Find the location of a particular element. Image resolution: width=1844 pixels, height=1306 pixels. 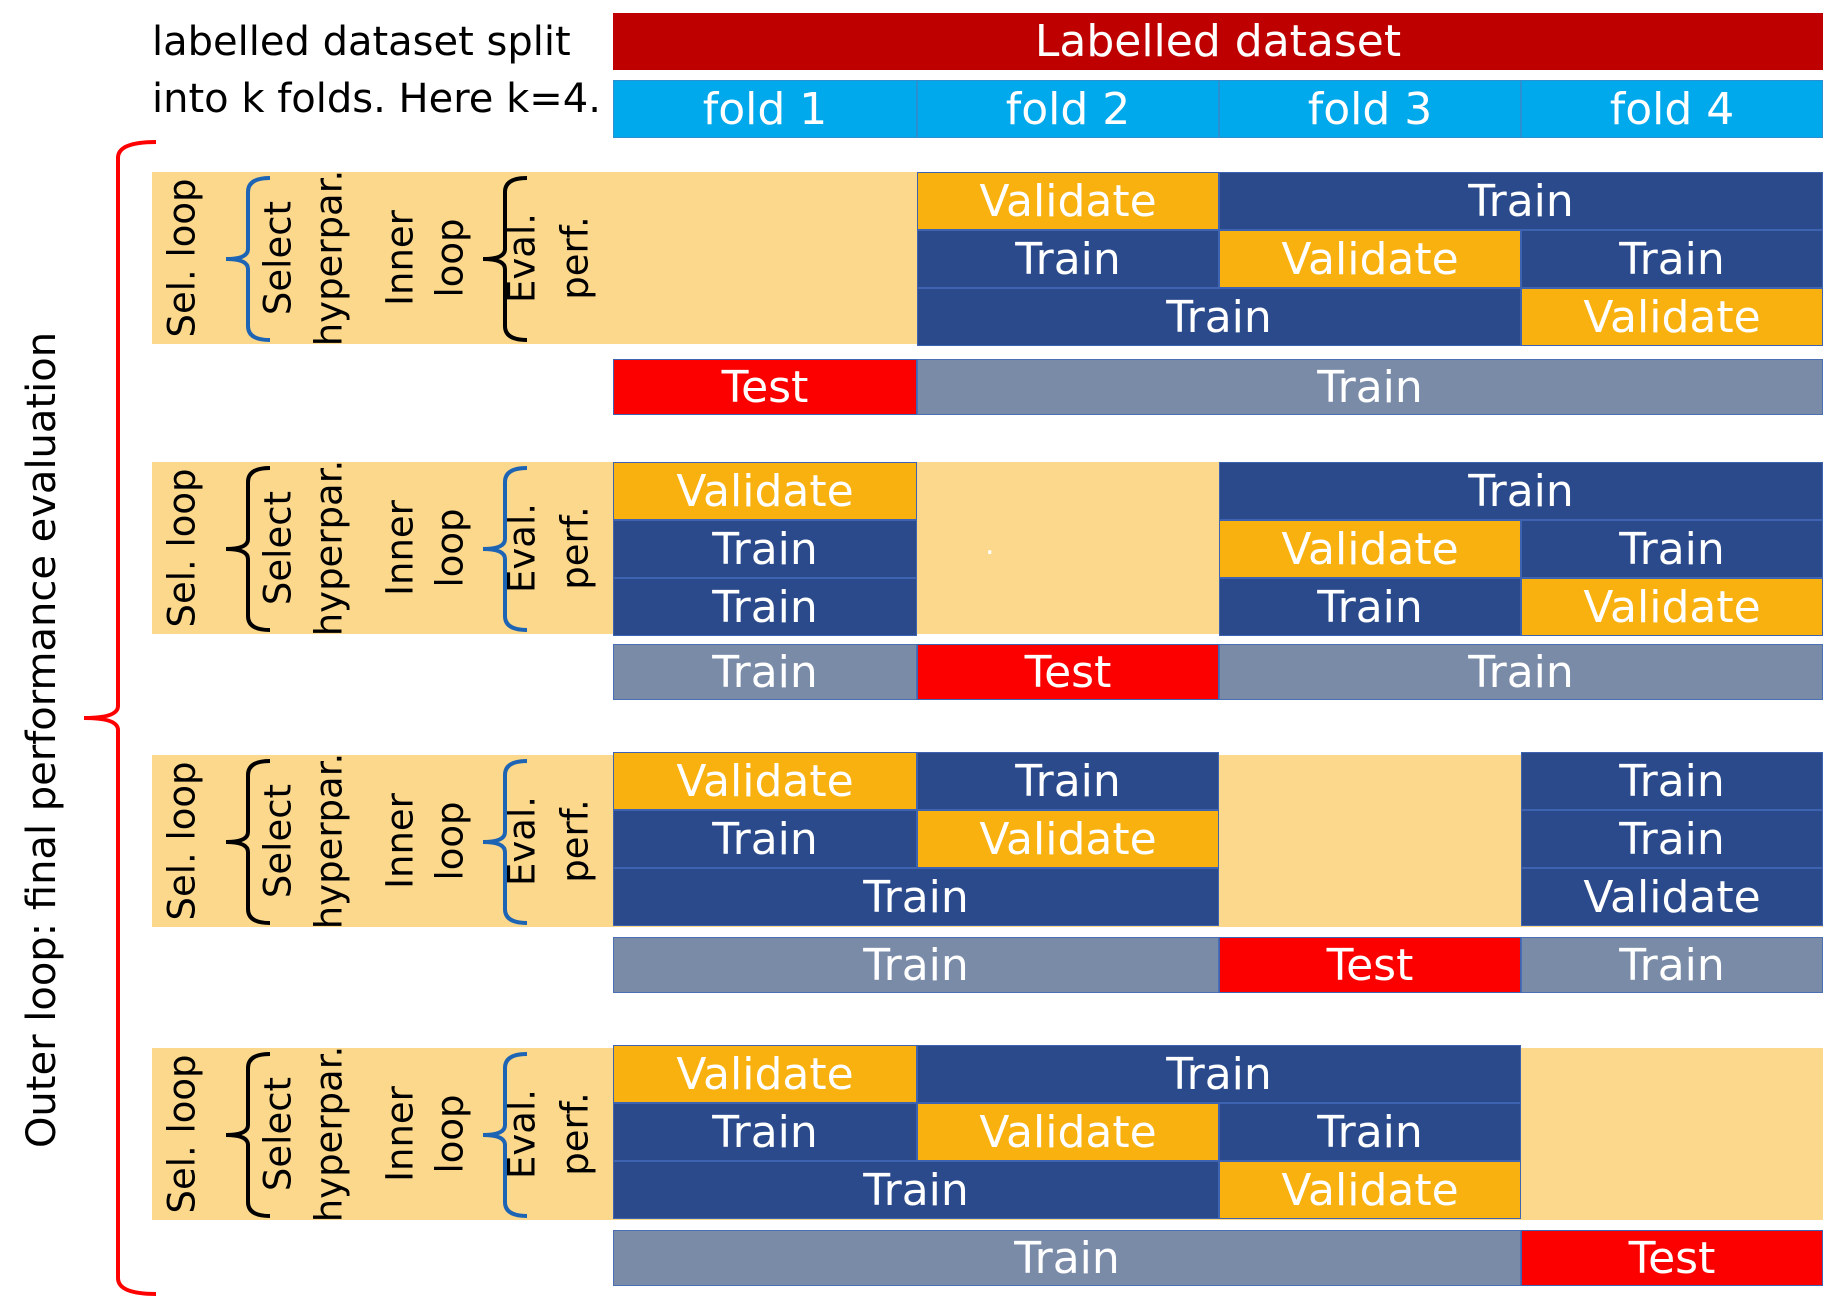

fold-2: fold 2 is located at coordinates (1068, 109).